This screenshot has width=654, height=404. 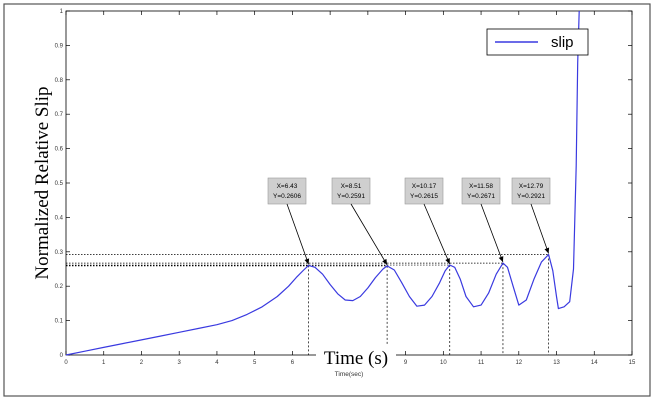 I want to click on y-tick-label: 0.3, so click(x=59, y=253).